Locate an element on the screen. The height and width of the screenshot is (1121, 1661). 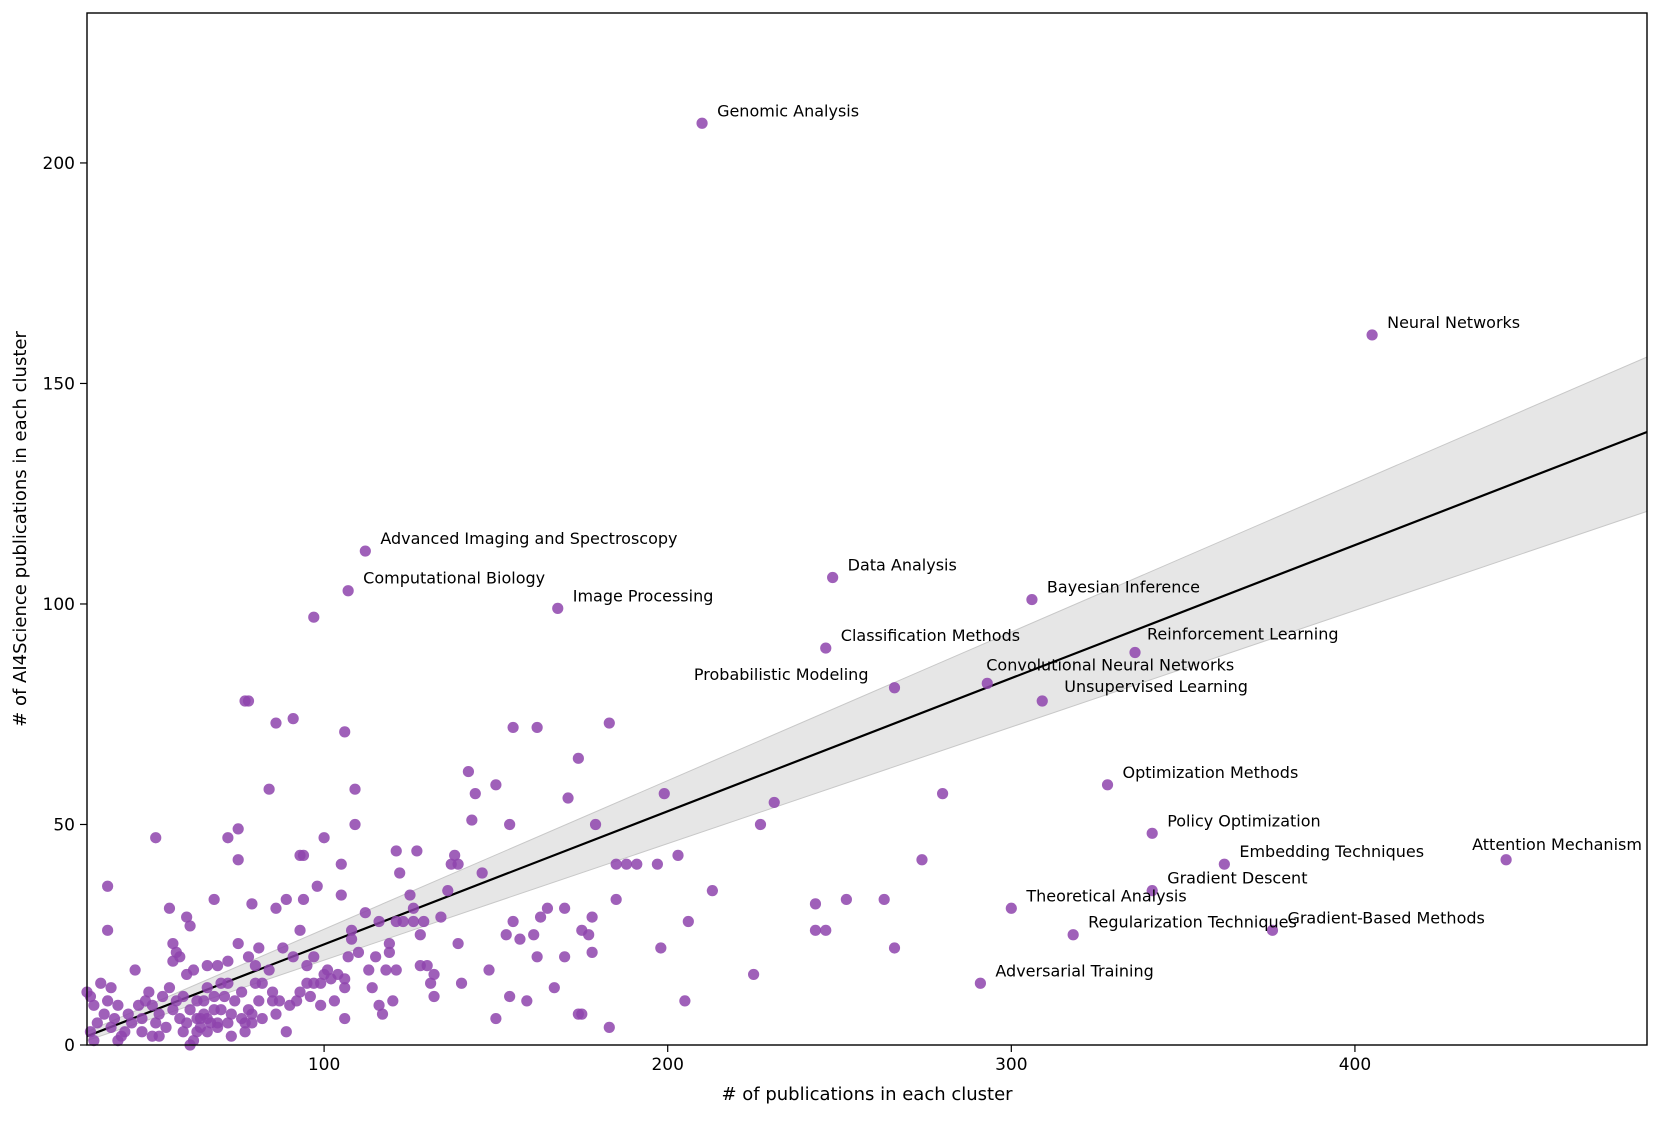
y-tick-label: 0 is located at coordinates (69, 1046).